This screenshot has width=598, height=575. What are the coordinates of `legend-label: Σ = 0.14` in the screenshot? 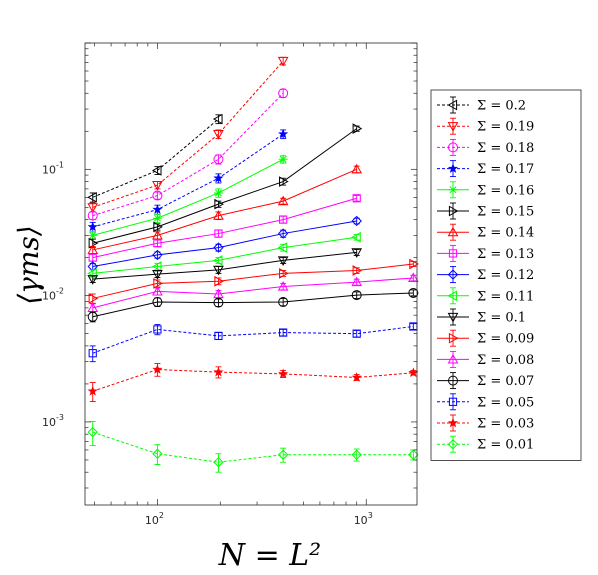 It's located at (505, 233).